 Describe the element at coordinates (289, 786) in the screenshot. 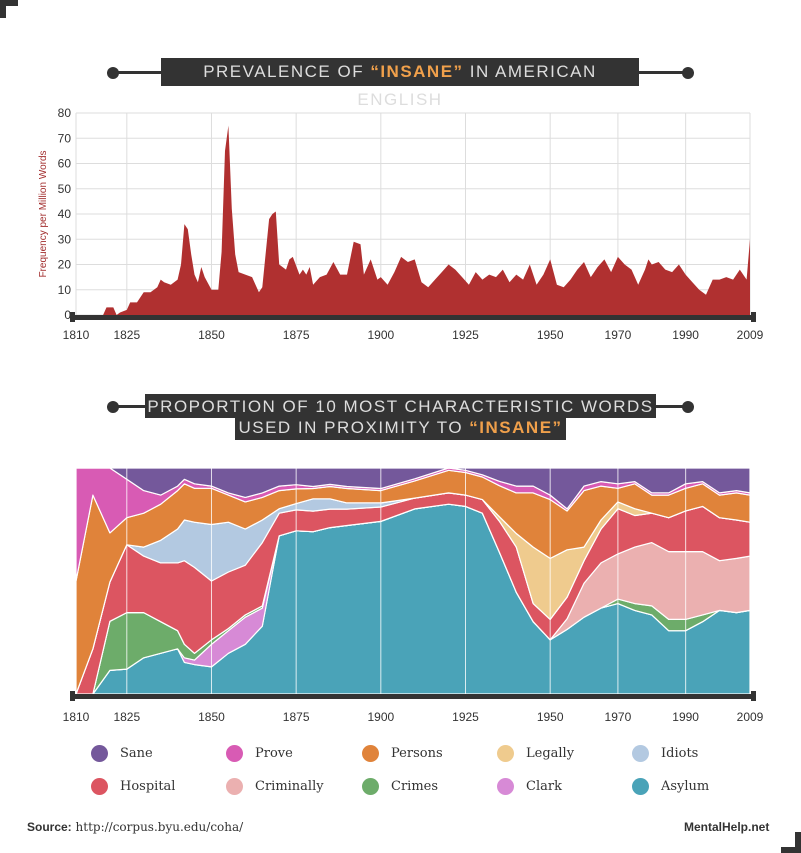

I see `legend-label: Criminally` at that location.